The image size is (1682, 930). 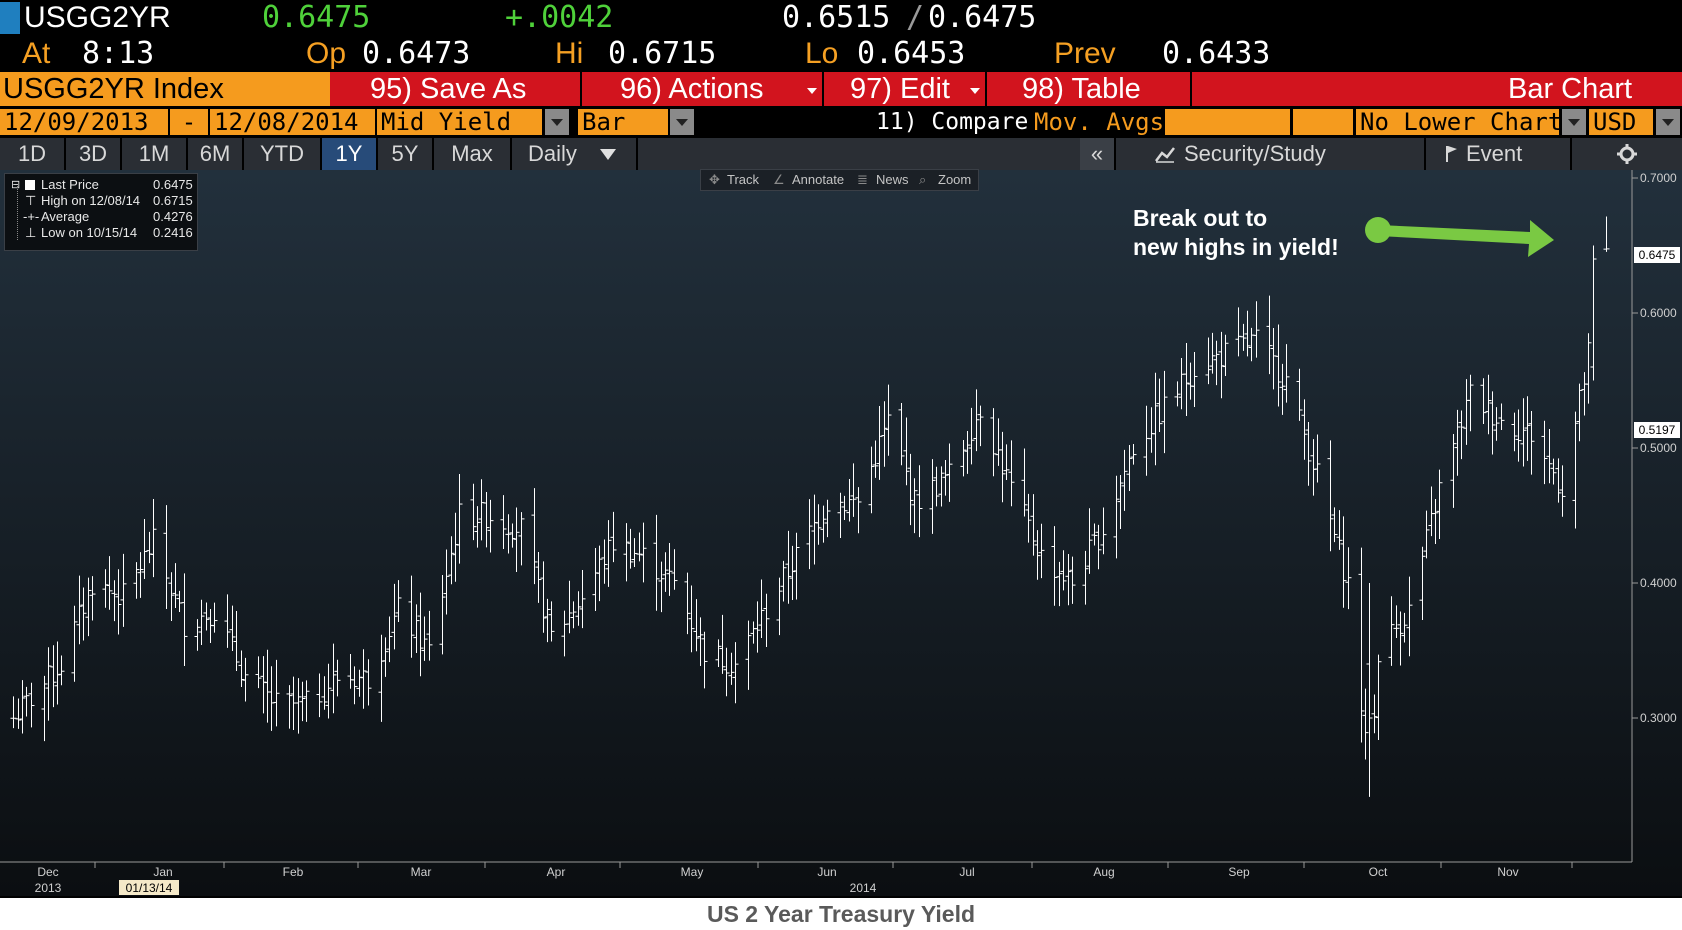 What do you see at coordinates (955, 179) in the screenshot?
I see `zoom-button: Zoom` at bounding box center [955, 179].